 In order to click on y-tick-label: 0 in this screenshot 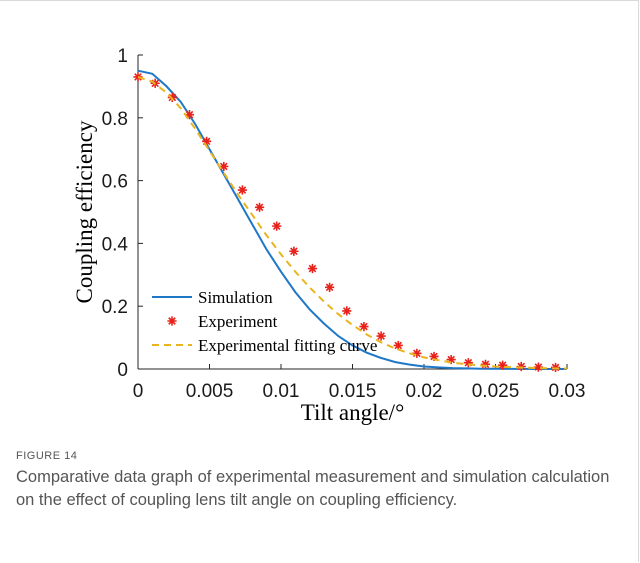, I will do `click(122, 370)`.